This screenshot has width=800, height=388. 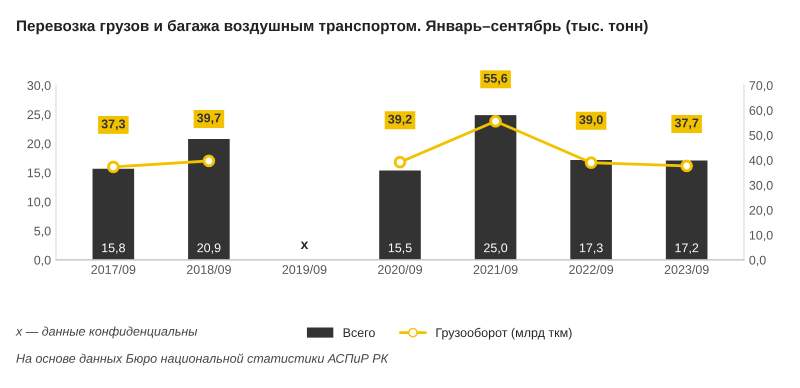 What do you see at coordinates (761, 86) in the screenshot?
I see `y2-tick-label: 70,0` at bounding box center [761, 86].